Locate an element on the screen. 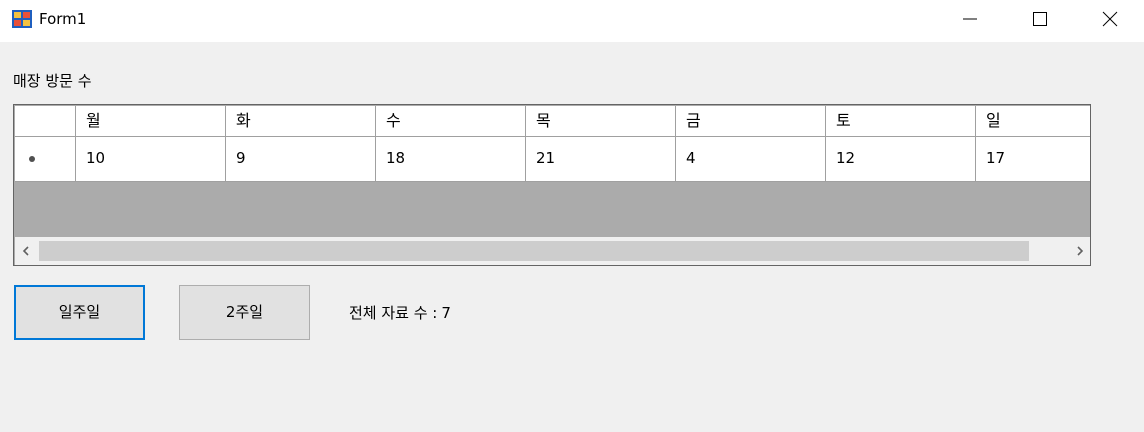  close-icon is located at coordinates (1110, 19).